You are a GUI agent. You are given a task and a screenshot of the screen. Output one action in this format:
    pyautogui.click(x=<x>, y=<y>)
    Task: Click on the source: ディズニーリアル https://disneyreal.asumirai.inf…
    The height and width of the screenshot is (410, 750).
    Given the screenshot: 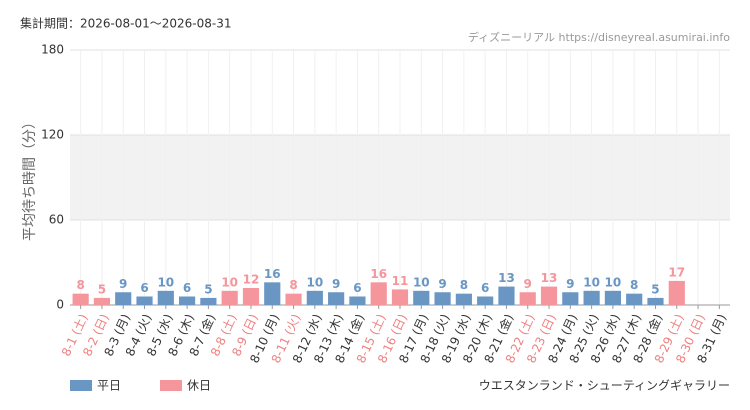 What is the action you would take?
    pyautogui.click(x=599, y=37)
    